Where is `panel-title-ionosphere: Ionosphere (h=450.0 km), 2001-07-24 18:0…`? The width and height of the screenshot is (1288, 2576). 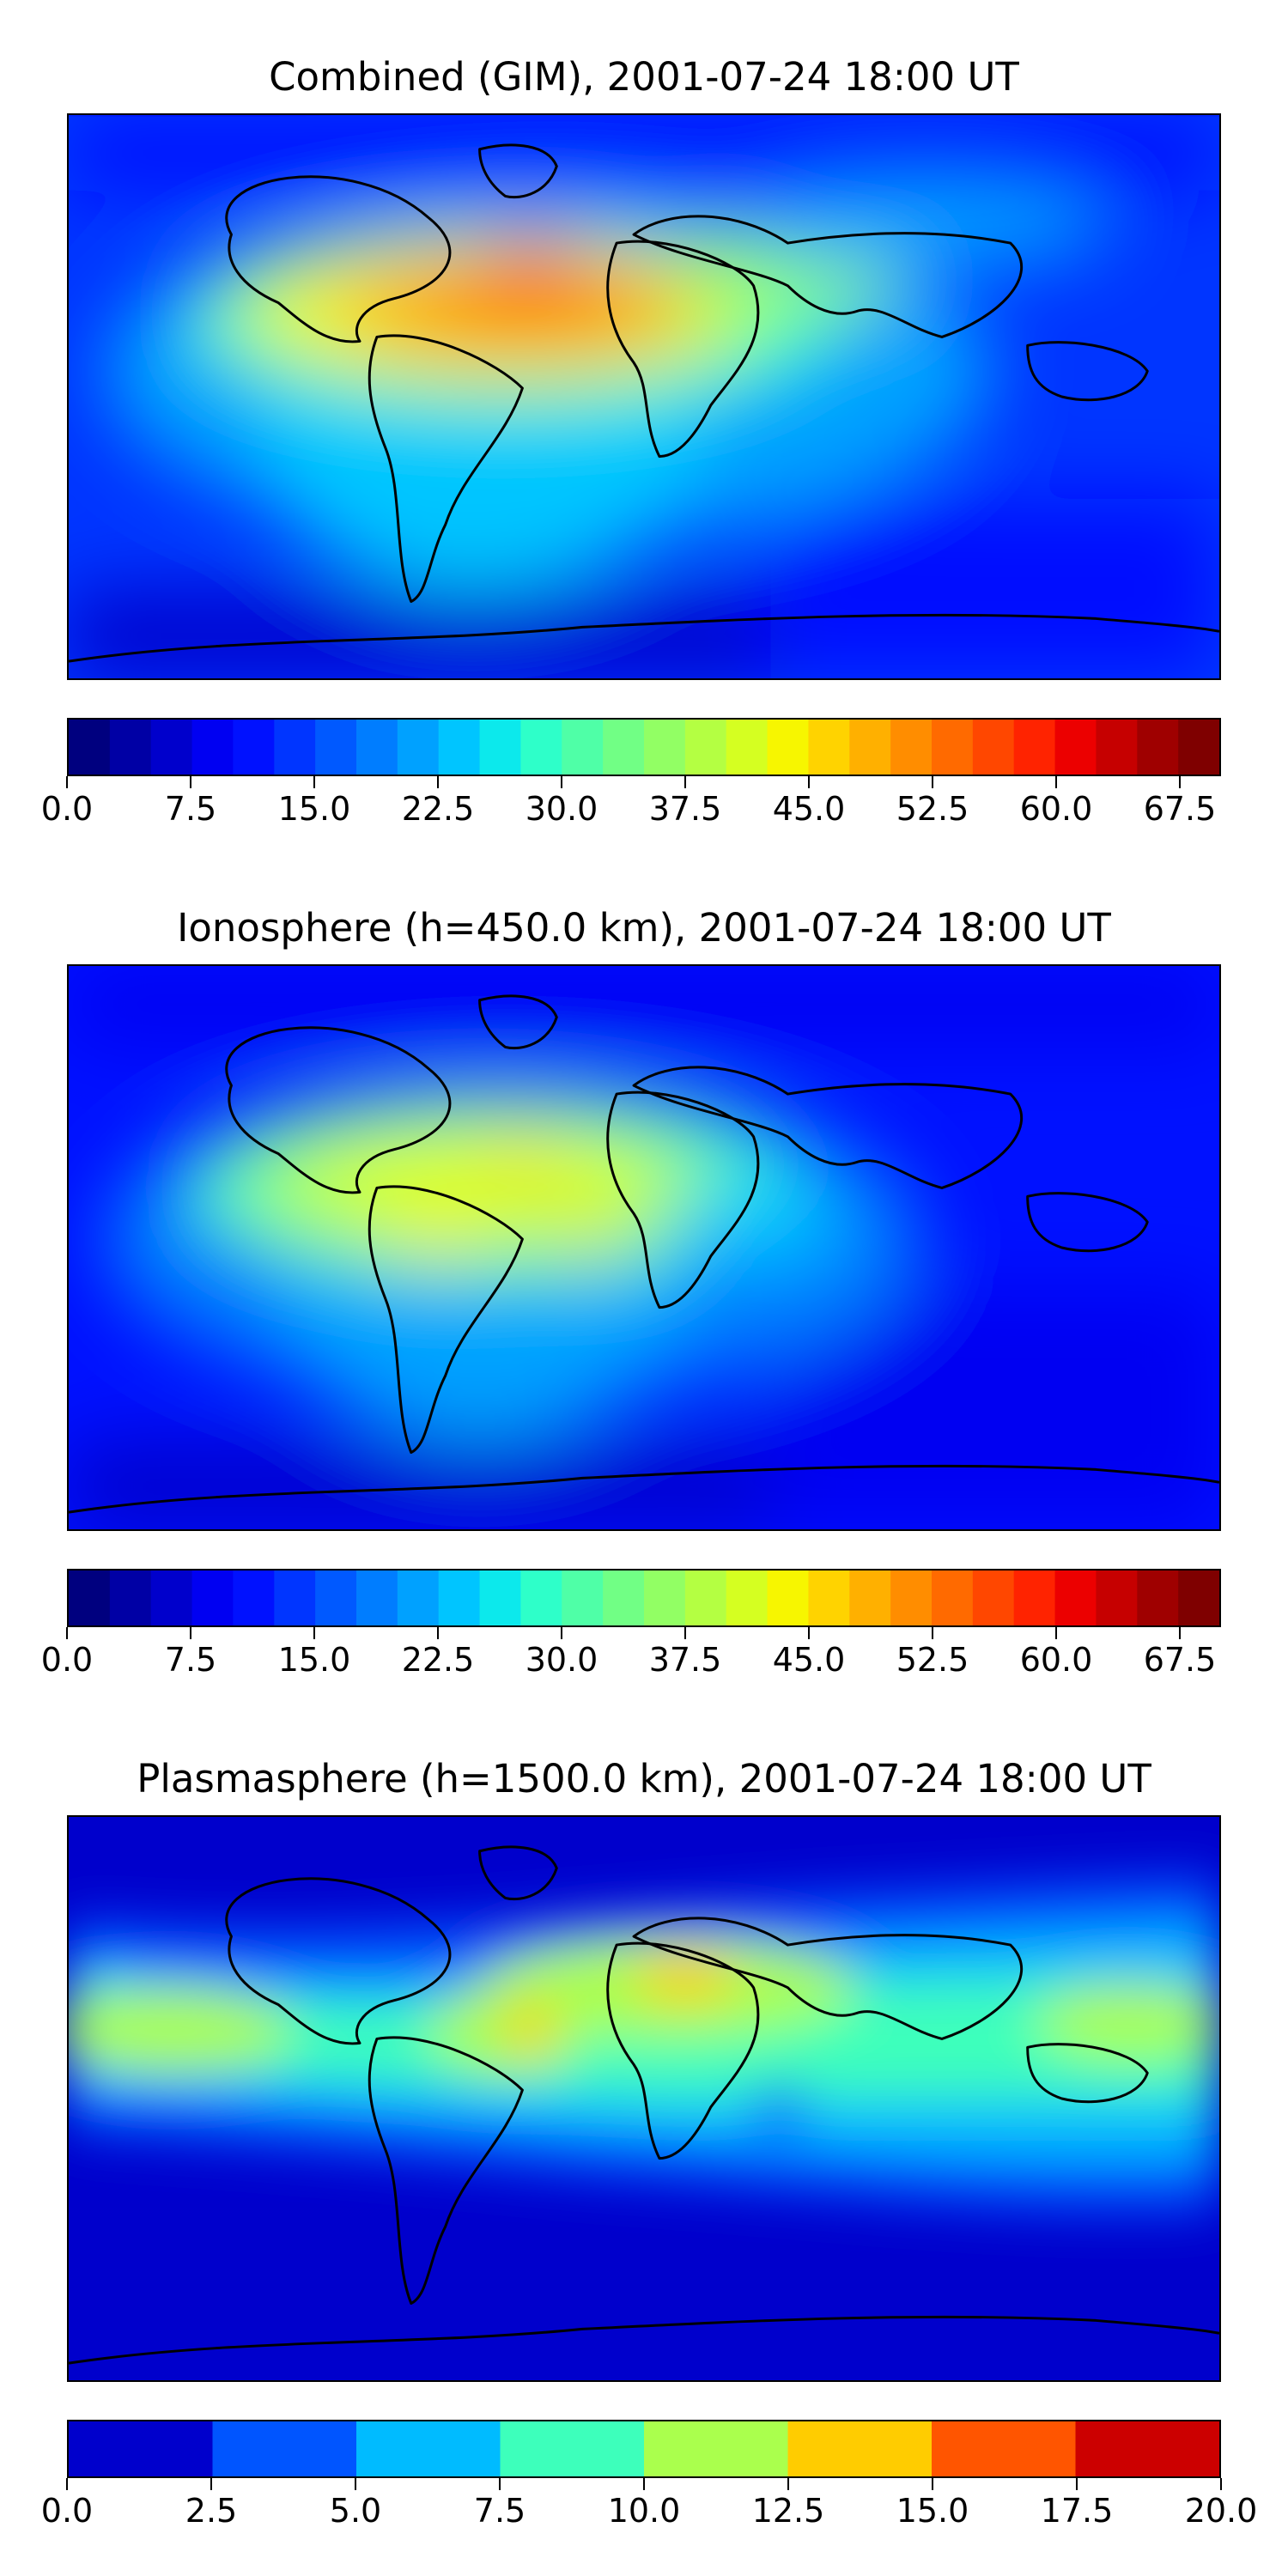
panel-title-ionosphere: Ionosphere (h=450.0 km), 2001-07-24 18:0… is located at coordinates (644, 928).